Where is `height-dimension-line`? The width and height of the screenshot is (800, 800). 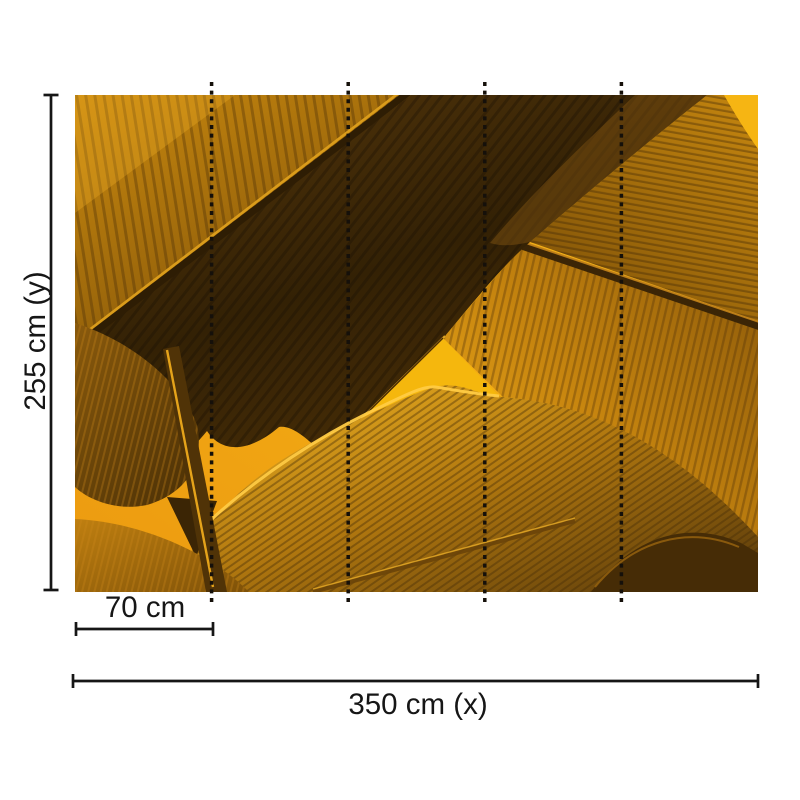
height-dimension-line is located at coordinates (51, 342).